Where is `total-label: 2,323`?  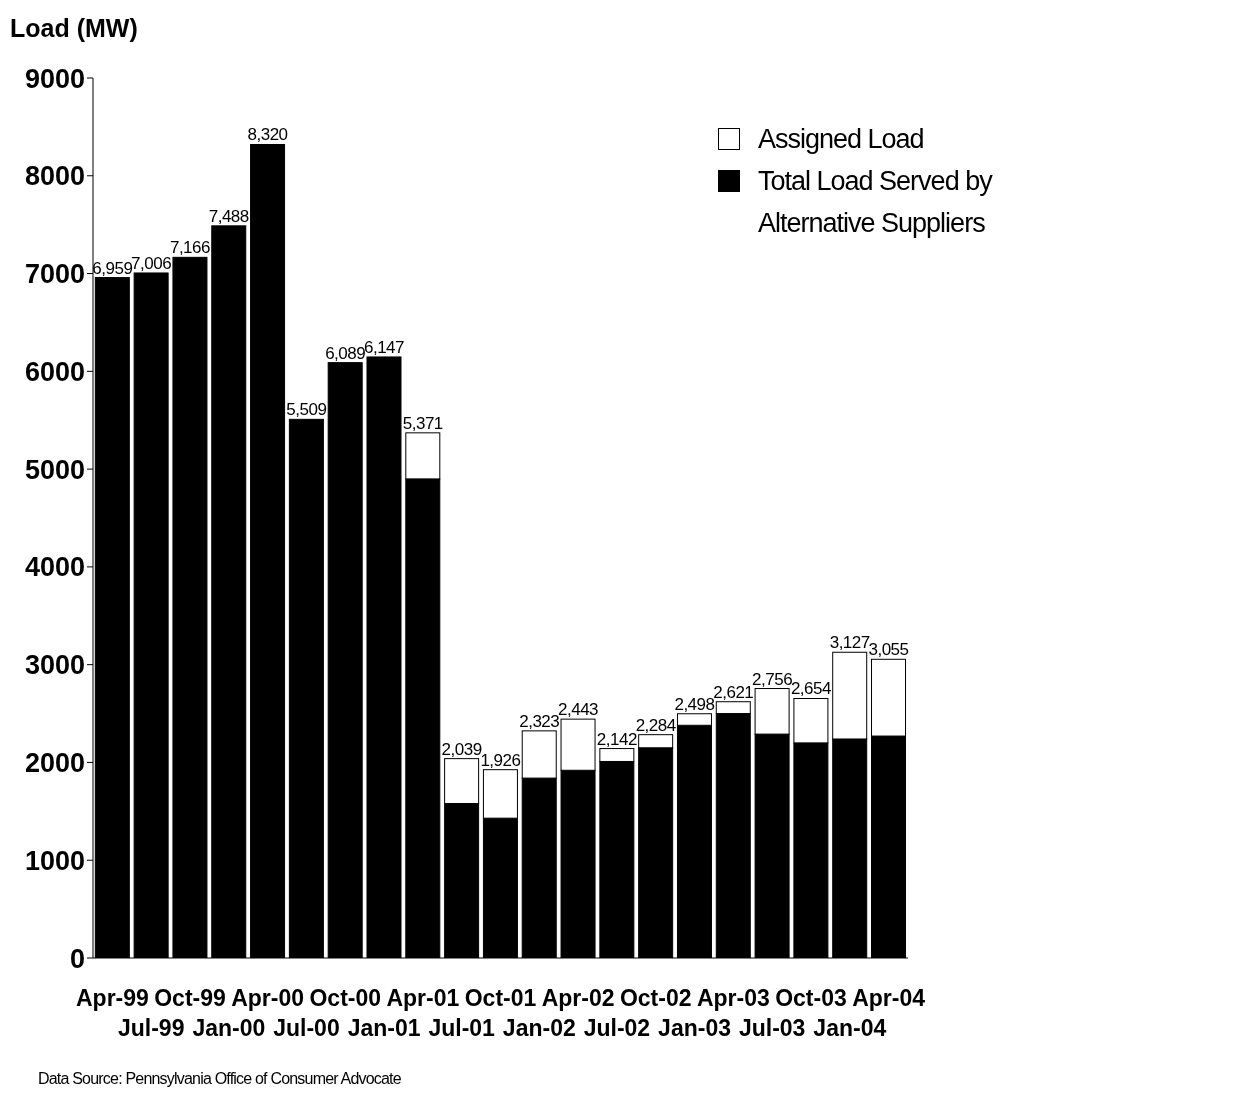 total-label: 2,323 is located at coordinates (539, 721).